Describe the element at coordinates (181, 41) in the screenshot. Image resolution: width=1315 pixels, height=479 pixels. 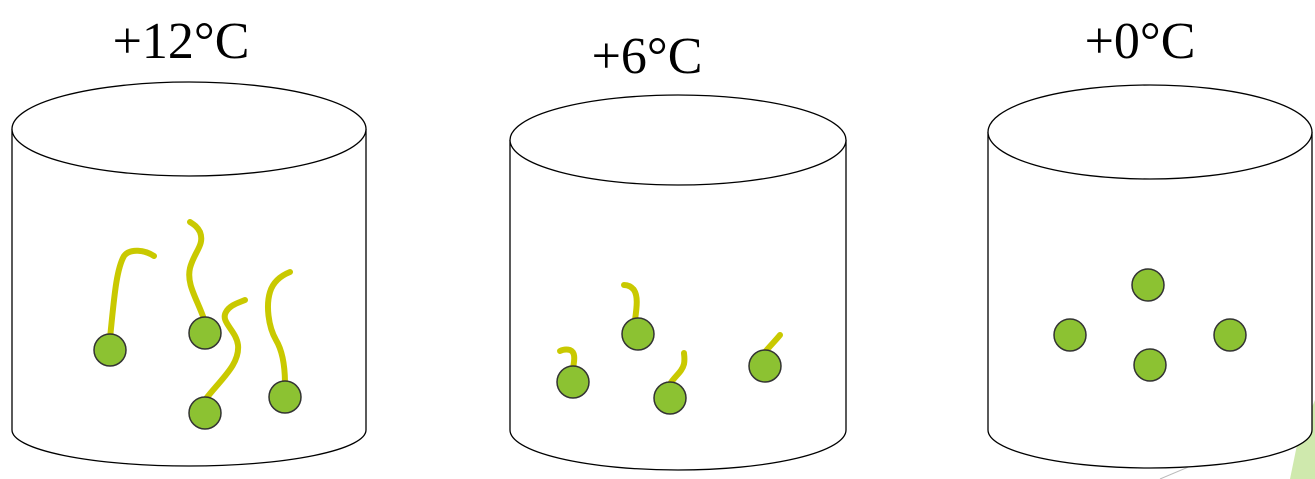
I see `temperature-label: +12°C` at that location.